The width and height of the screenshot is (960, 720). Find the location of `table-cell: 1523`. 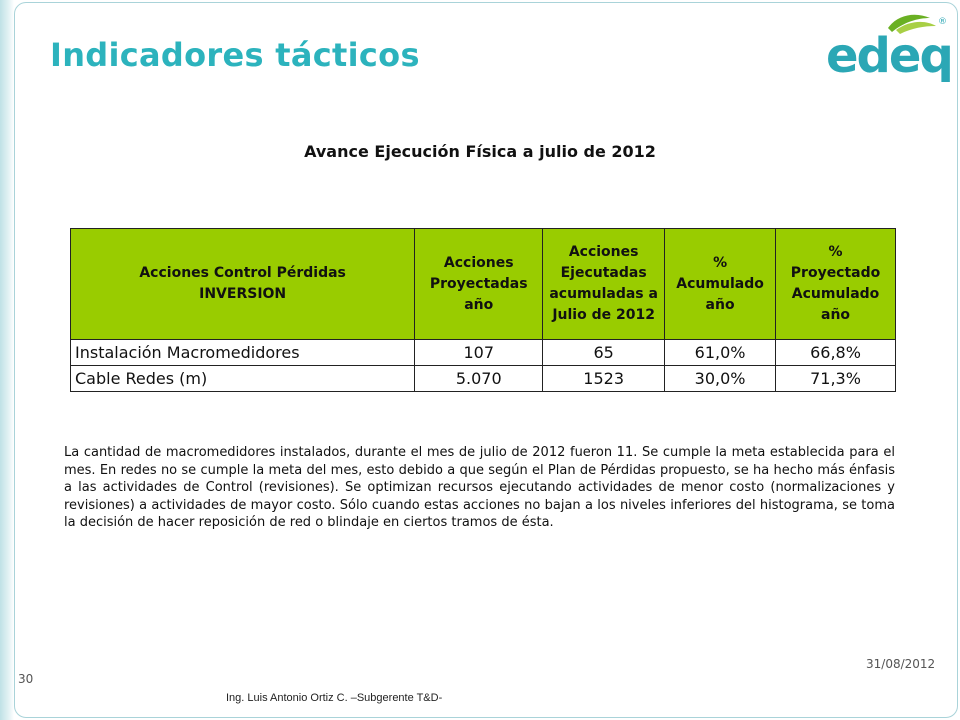

table-cell: 1523 is located at coordinates (604, 378).